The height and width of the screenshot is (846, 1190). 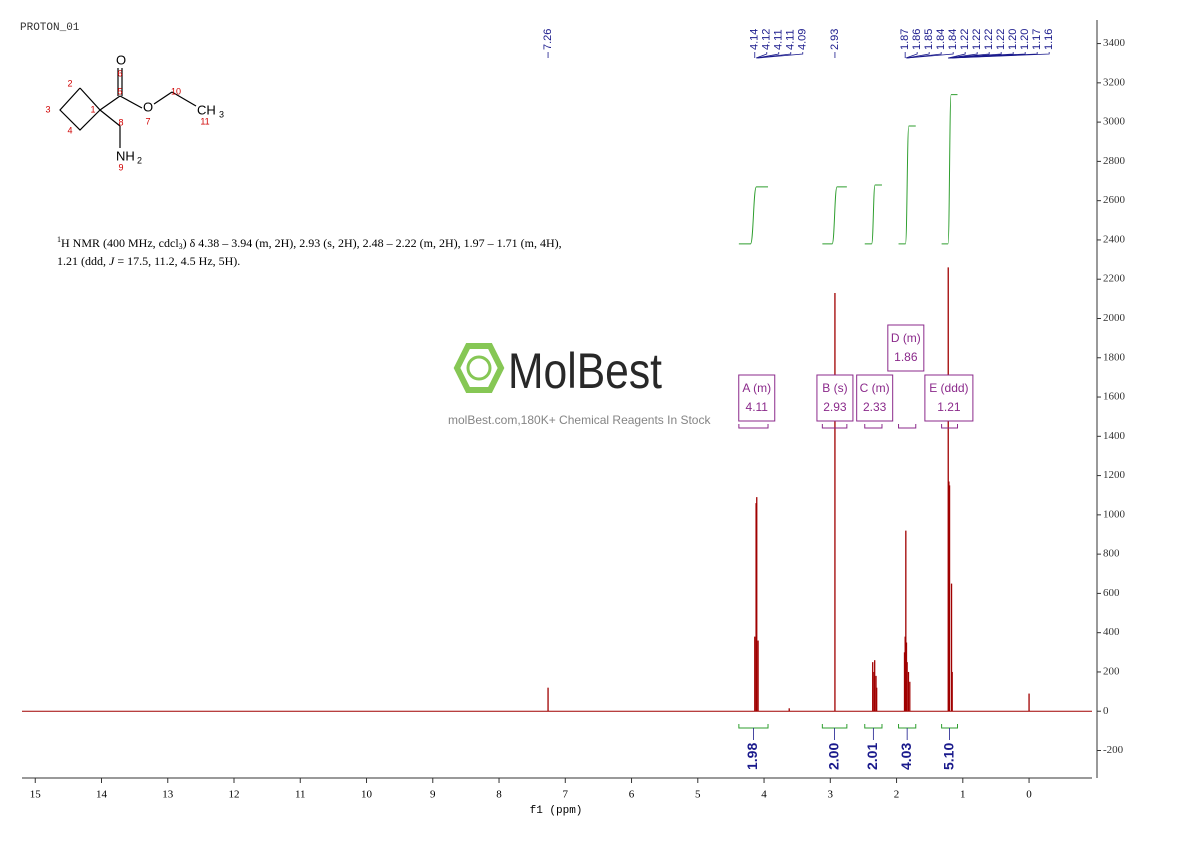 What do you see at coordinates (1113, 750) in the screenshot?
I see `y-tick-label: -200` at bounding box center [1113, 750].